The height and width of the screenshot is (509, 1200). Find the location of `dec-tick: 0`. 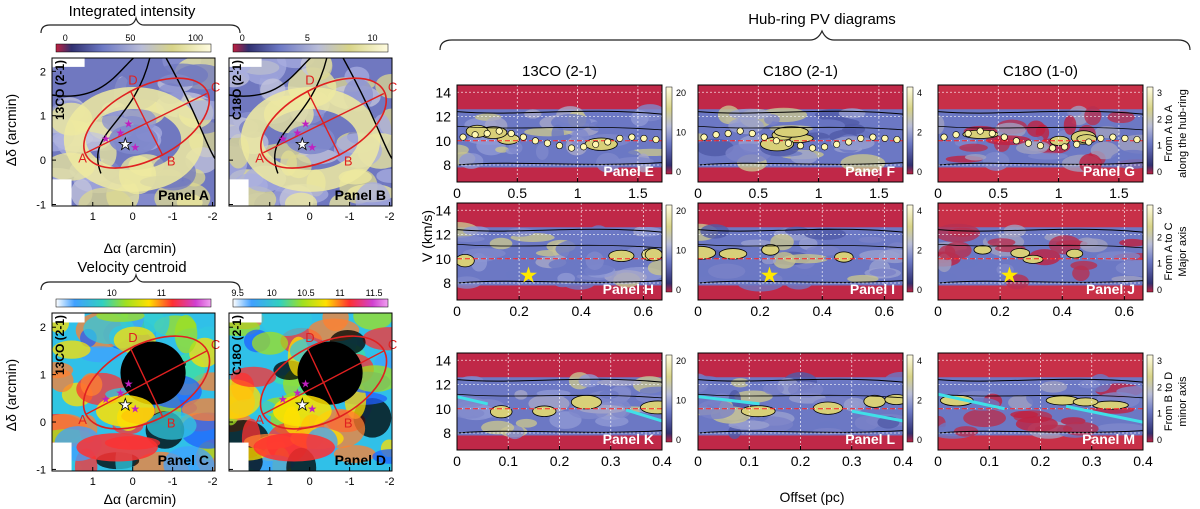

dec-tick: 0 is located at coordinates (43, 423).